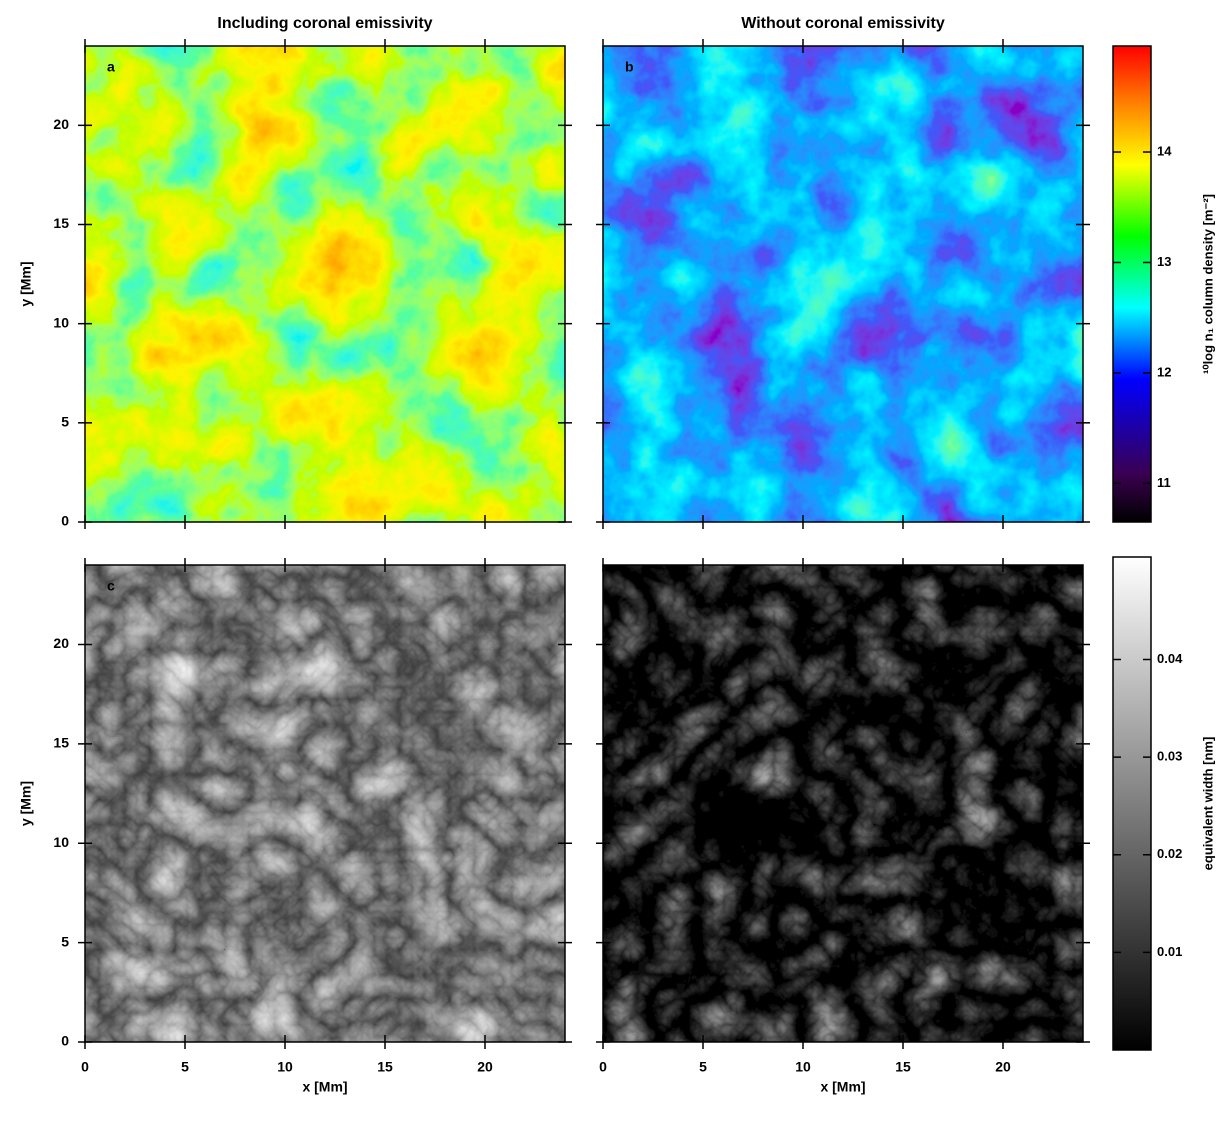  I want to click on colorbar-tick-label: 13, so click(1164, 261).